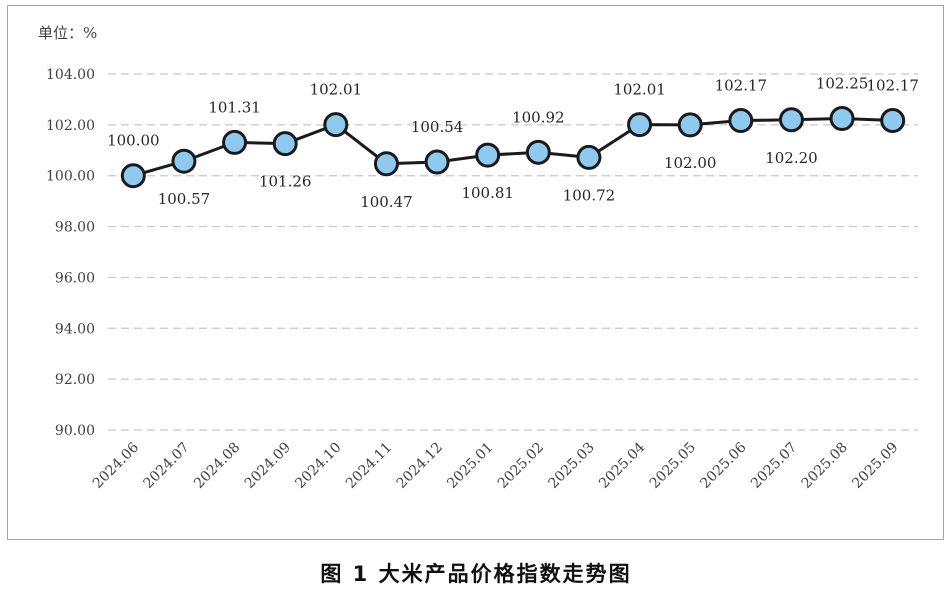 The width and height of the screenshot is (952, 597). What do you see at coordinates (723, 465) in the screenshot?
I see `x-tick-label: 2025.06` at bounding box center [723, 465].